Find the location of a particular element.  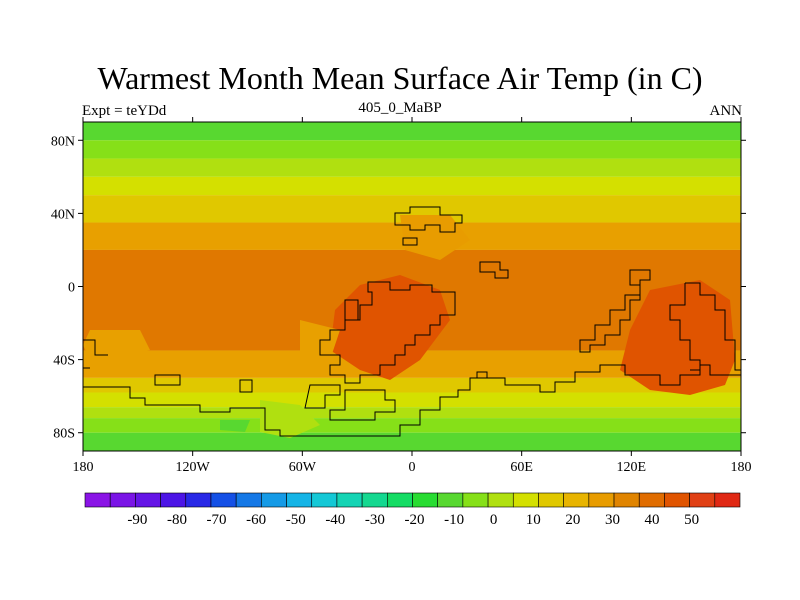

lon-tick-label: 60W is located at coordinates (303, 467).